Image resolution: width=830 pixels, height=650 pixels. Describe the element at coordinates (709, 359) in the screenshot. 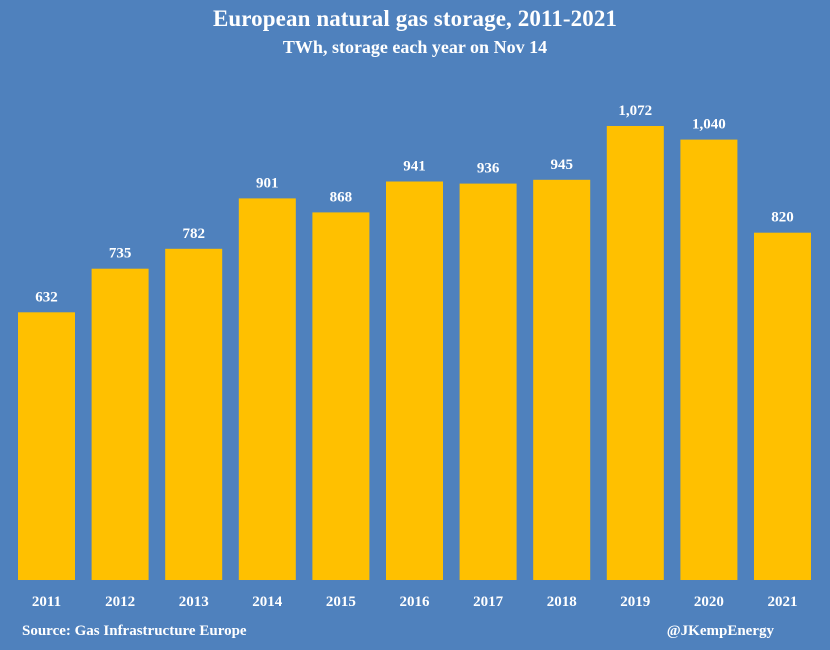

I see `bar-2020` at that location.